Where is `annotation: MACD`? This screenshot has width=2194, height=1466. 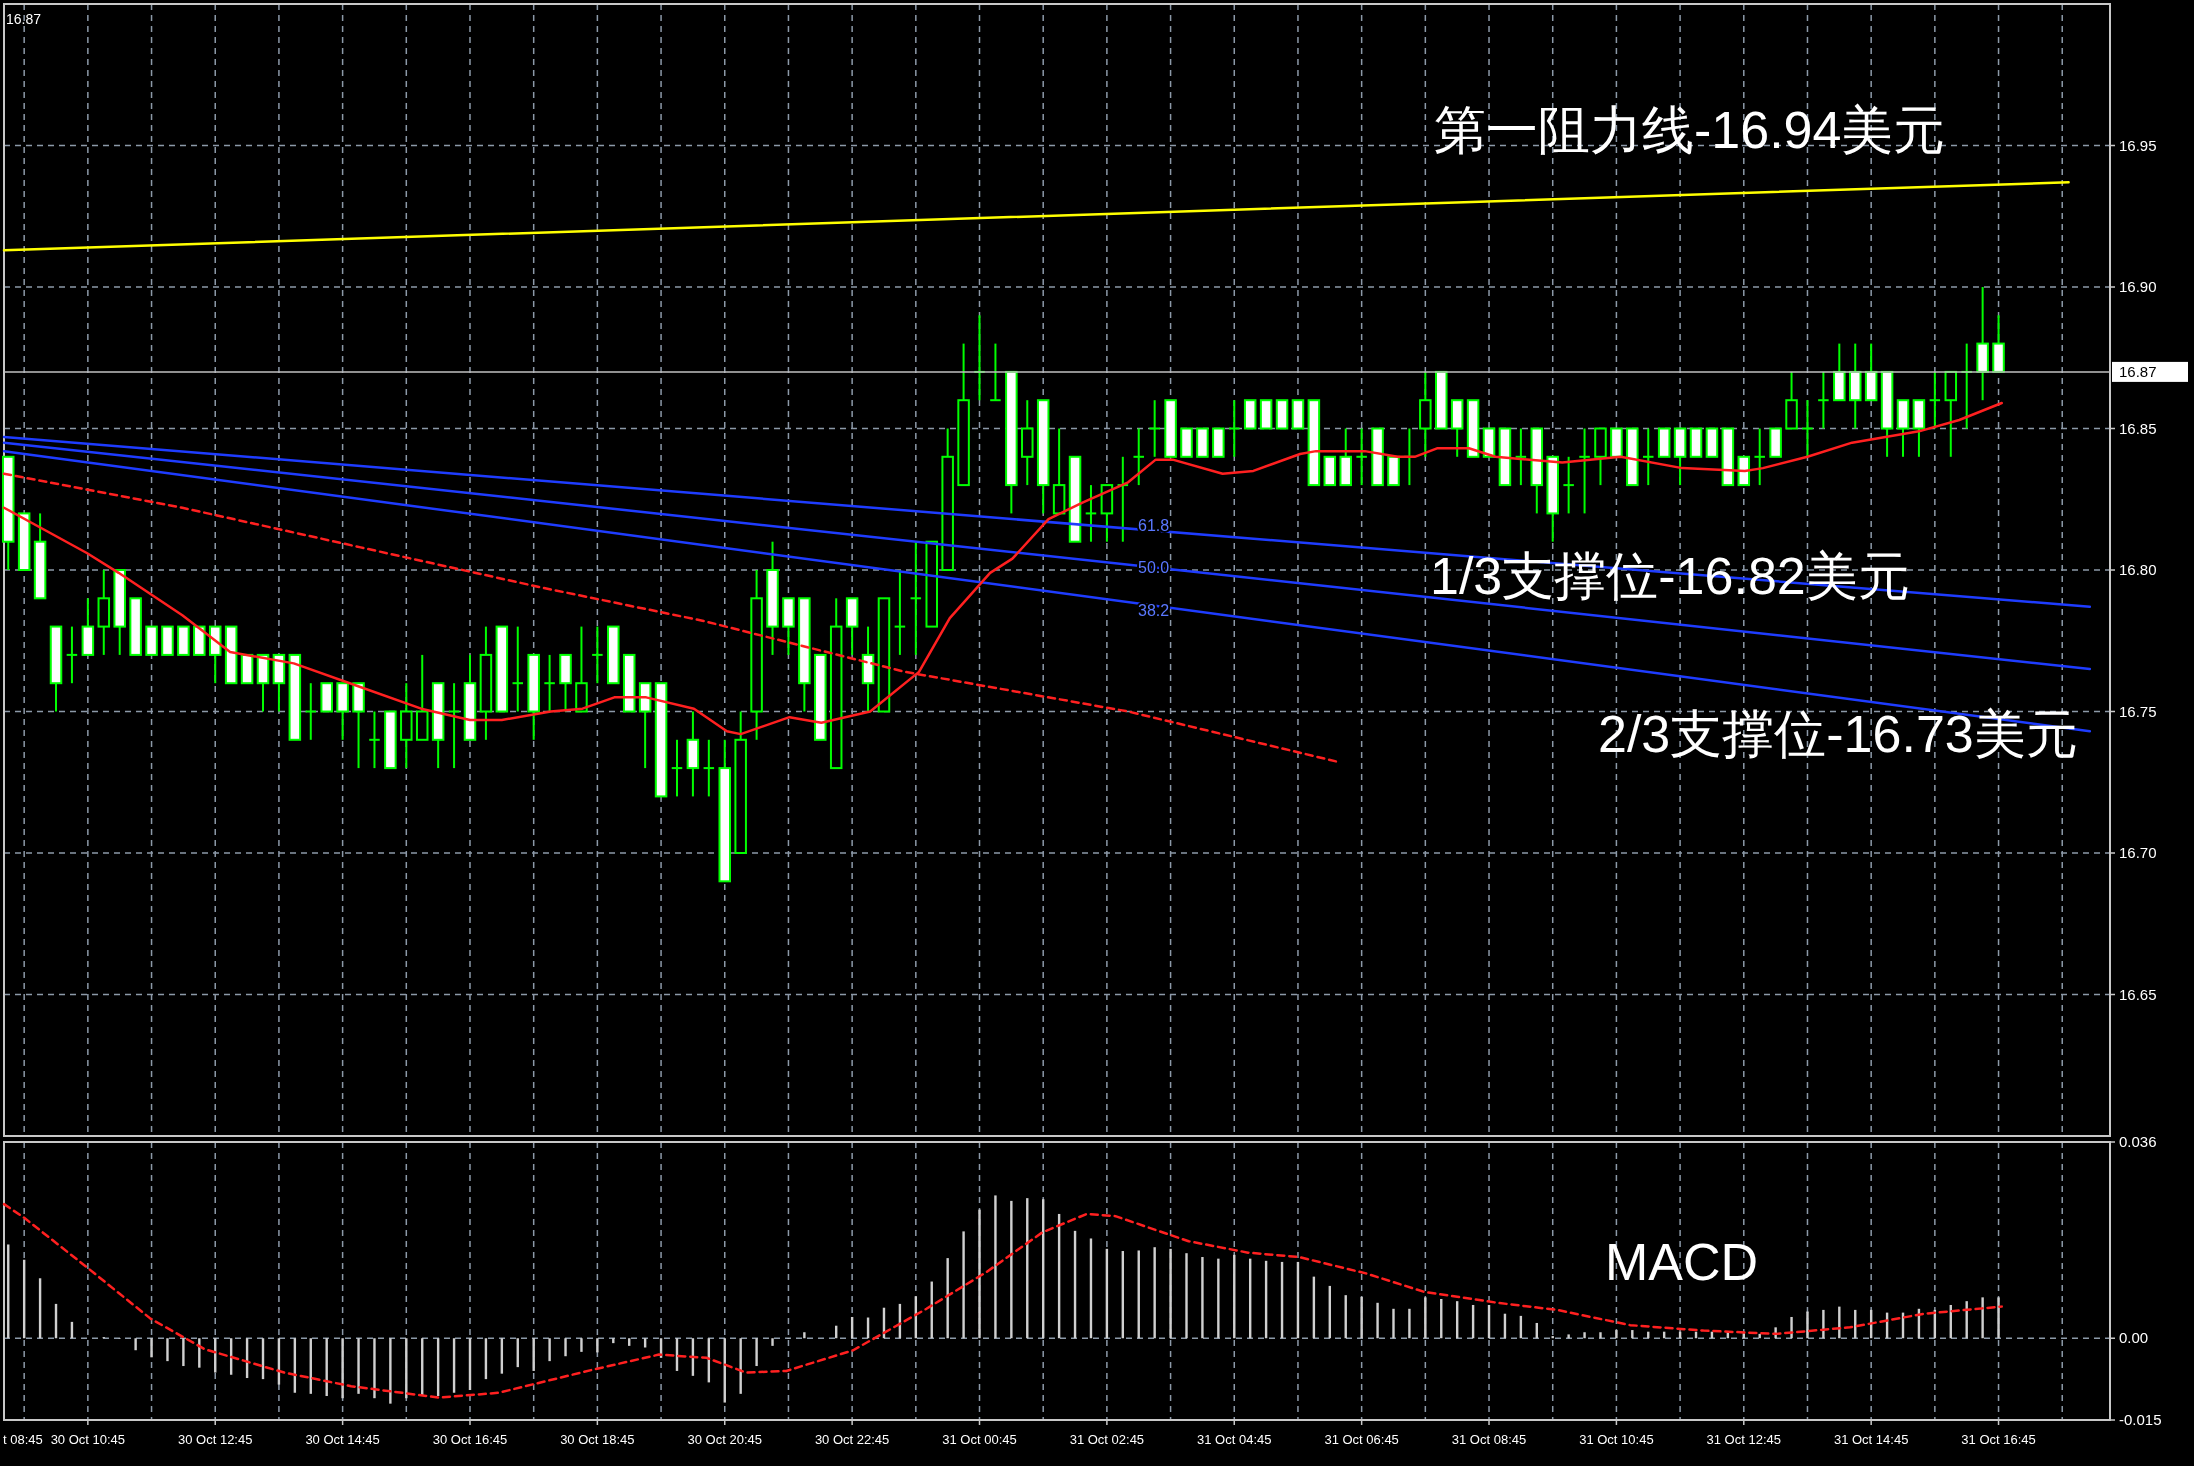
annotation: MACD is located at coordinates (1682, 1262).